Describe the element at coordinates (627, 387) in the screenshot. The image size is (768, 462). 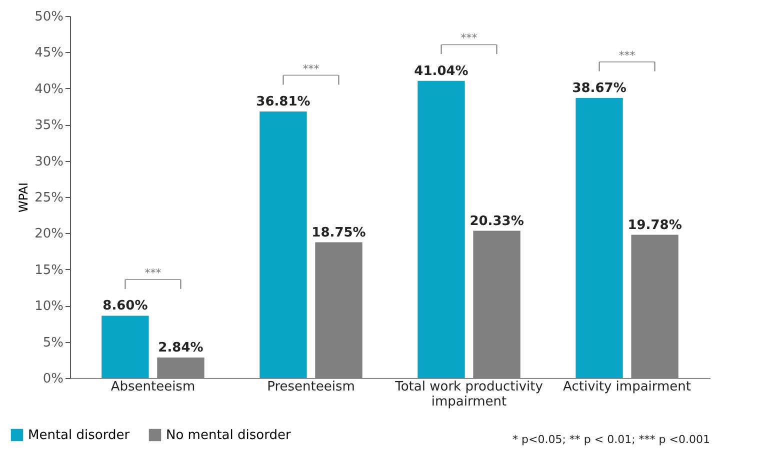
I see `x-tick-label: Activity impairment` at that location.